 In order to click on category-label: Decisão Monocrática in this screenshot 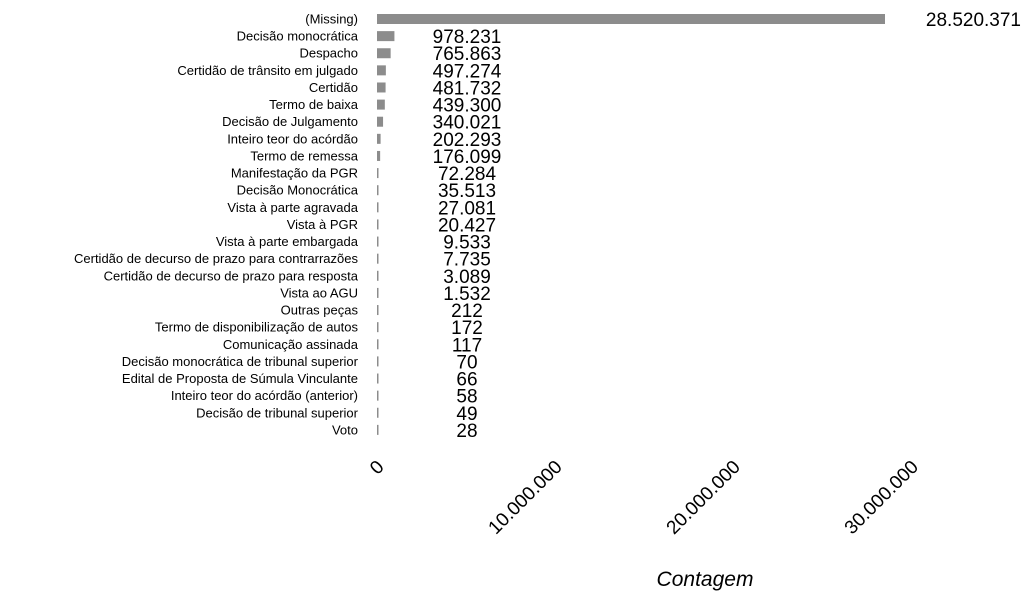, I will do `click(298, 190)`.